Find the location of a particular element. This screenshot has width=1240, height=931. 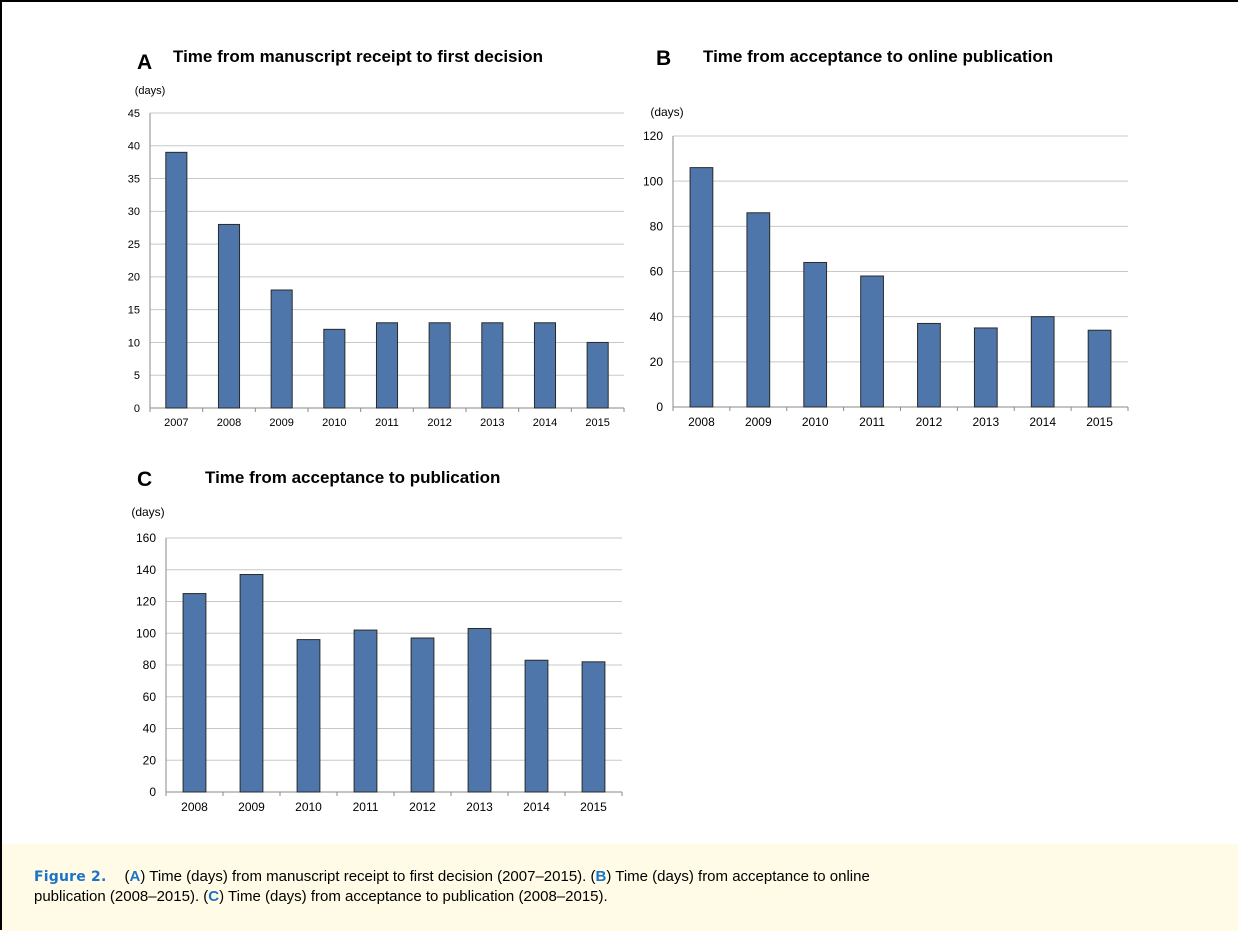

caption-letter-a: A is located at coordinates (135, 876).